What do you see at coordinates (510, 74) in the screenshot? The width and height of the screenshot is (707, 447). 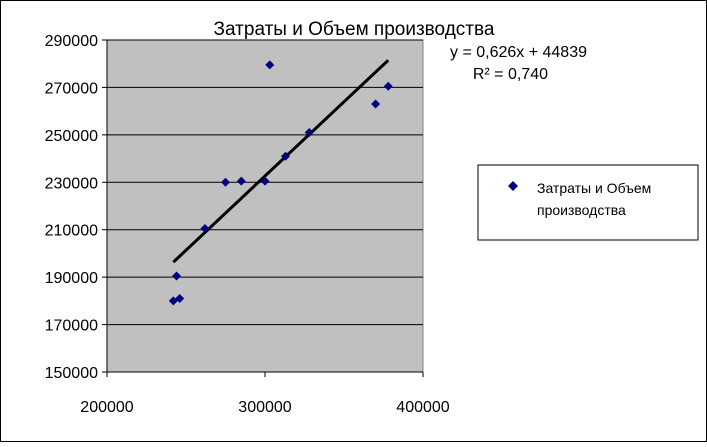 I see `trendline-r-squared: R² = 0,740` at bounding box center [510, 74].